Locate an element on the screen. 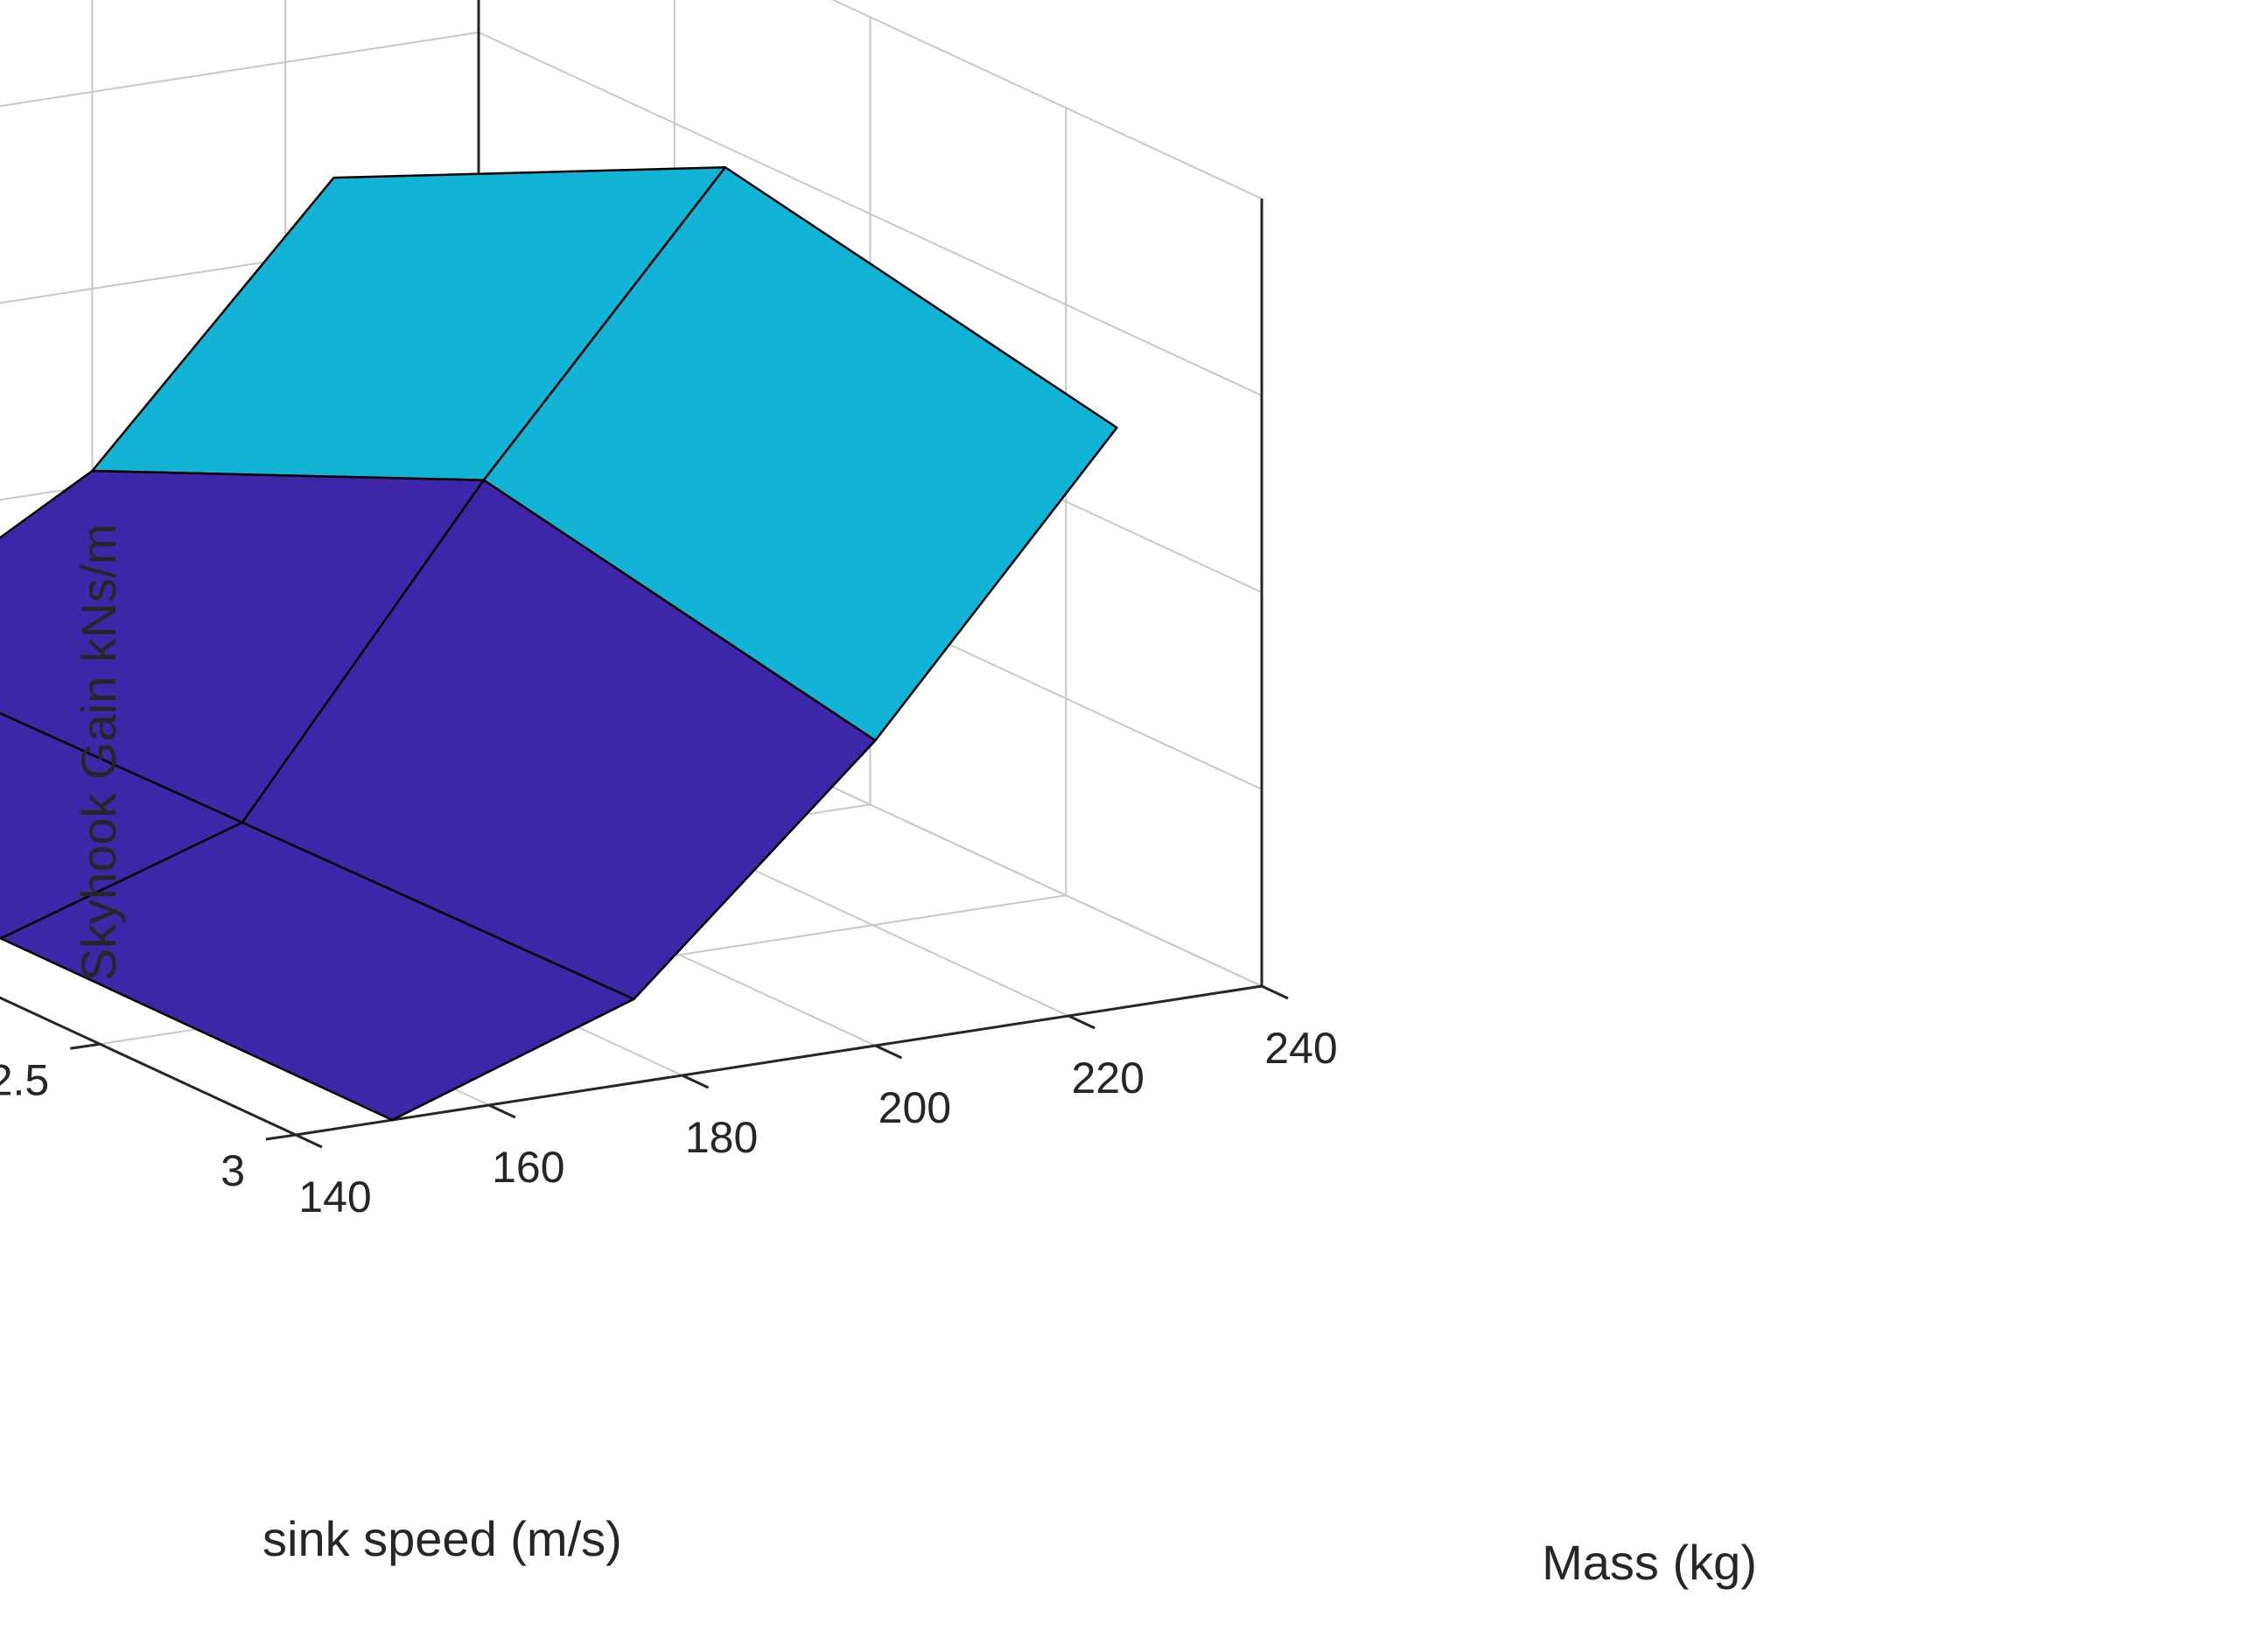  y-tick-label: 3 is located at coordinates (232, 1170).